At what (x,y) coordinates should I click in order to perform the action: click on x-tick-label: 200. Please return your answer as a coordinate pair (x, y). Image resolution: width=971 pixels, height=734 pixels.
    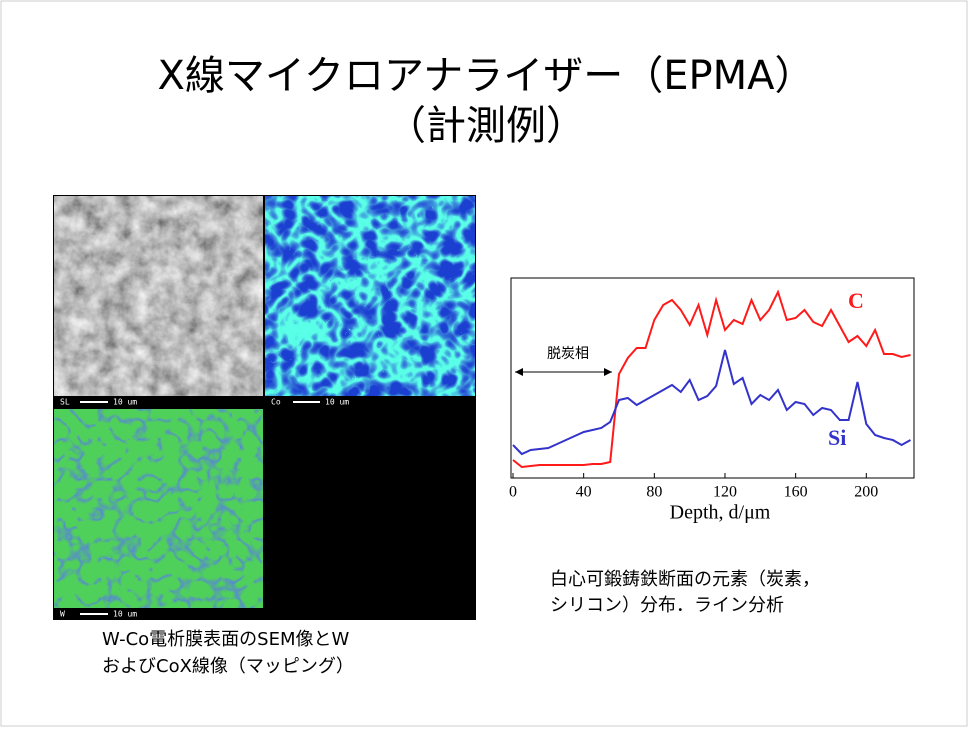
    Looking at the image, I should click on (866, 492).